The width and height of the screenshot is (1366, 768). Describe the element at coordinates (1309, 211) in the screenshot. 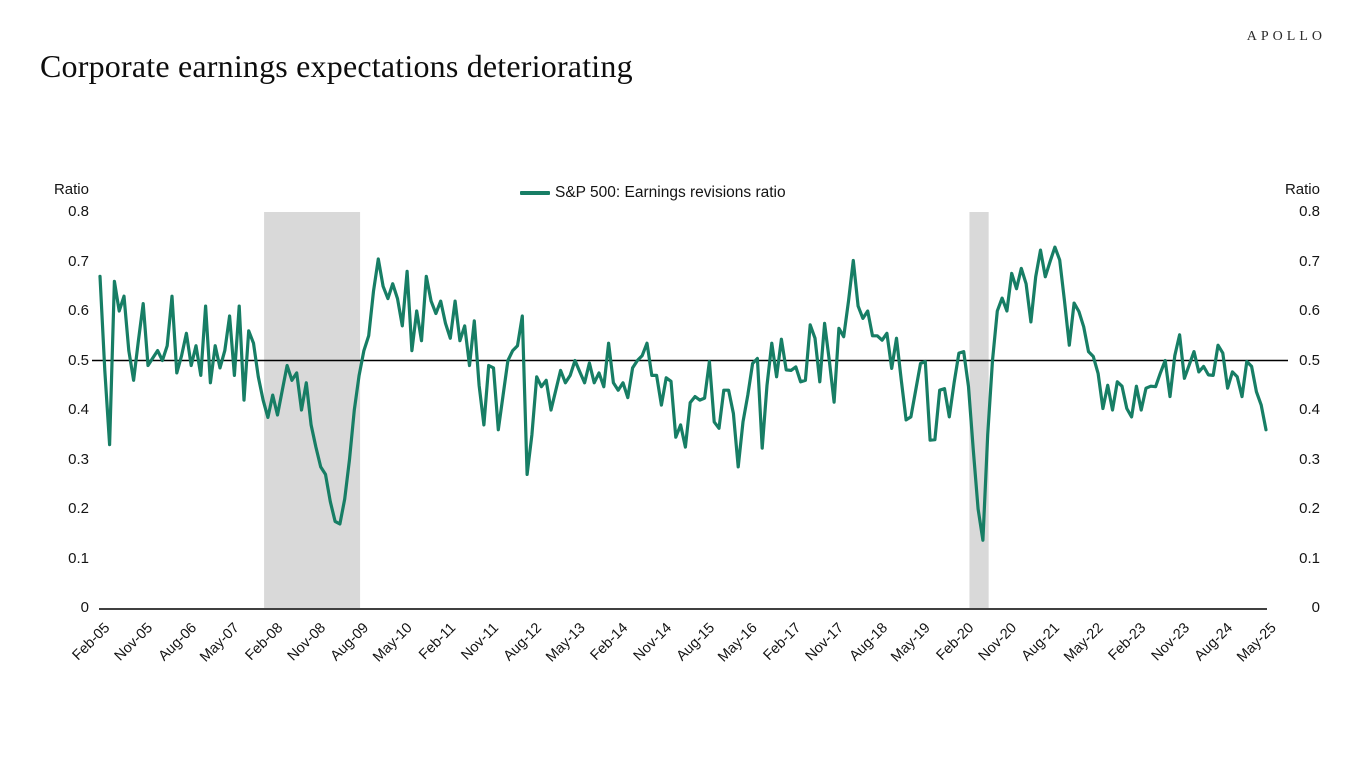

I see `y-tick-label-right: 0.8` at that location.